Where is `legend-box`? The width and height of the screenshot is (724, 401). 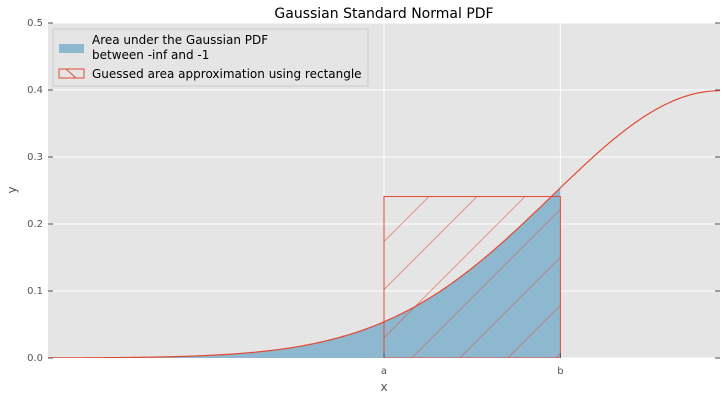
legend-box is located at coordinates (210, 57).